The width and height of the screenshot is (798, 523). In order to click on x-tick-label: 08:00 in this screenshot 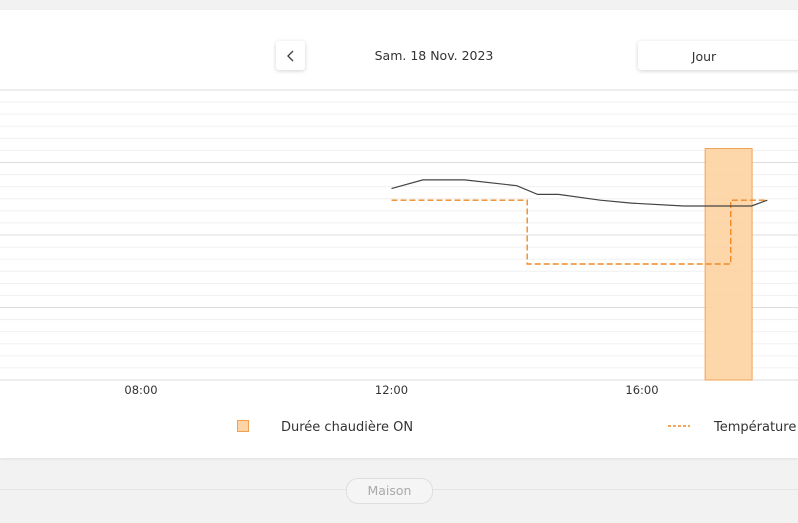, I will do `click(140, 390)`.